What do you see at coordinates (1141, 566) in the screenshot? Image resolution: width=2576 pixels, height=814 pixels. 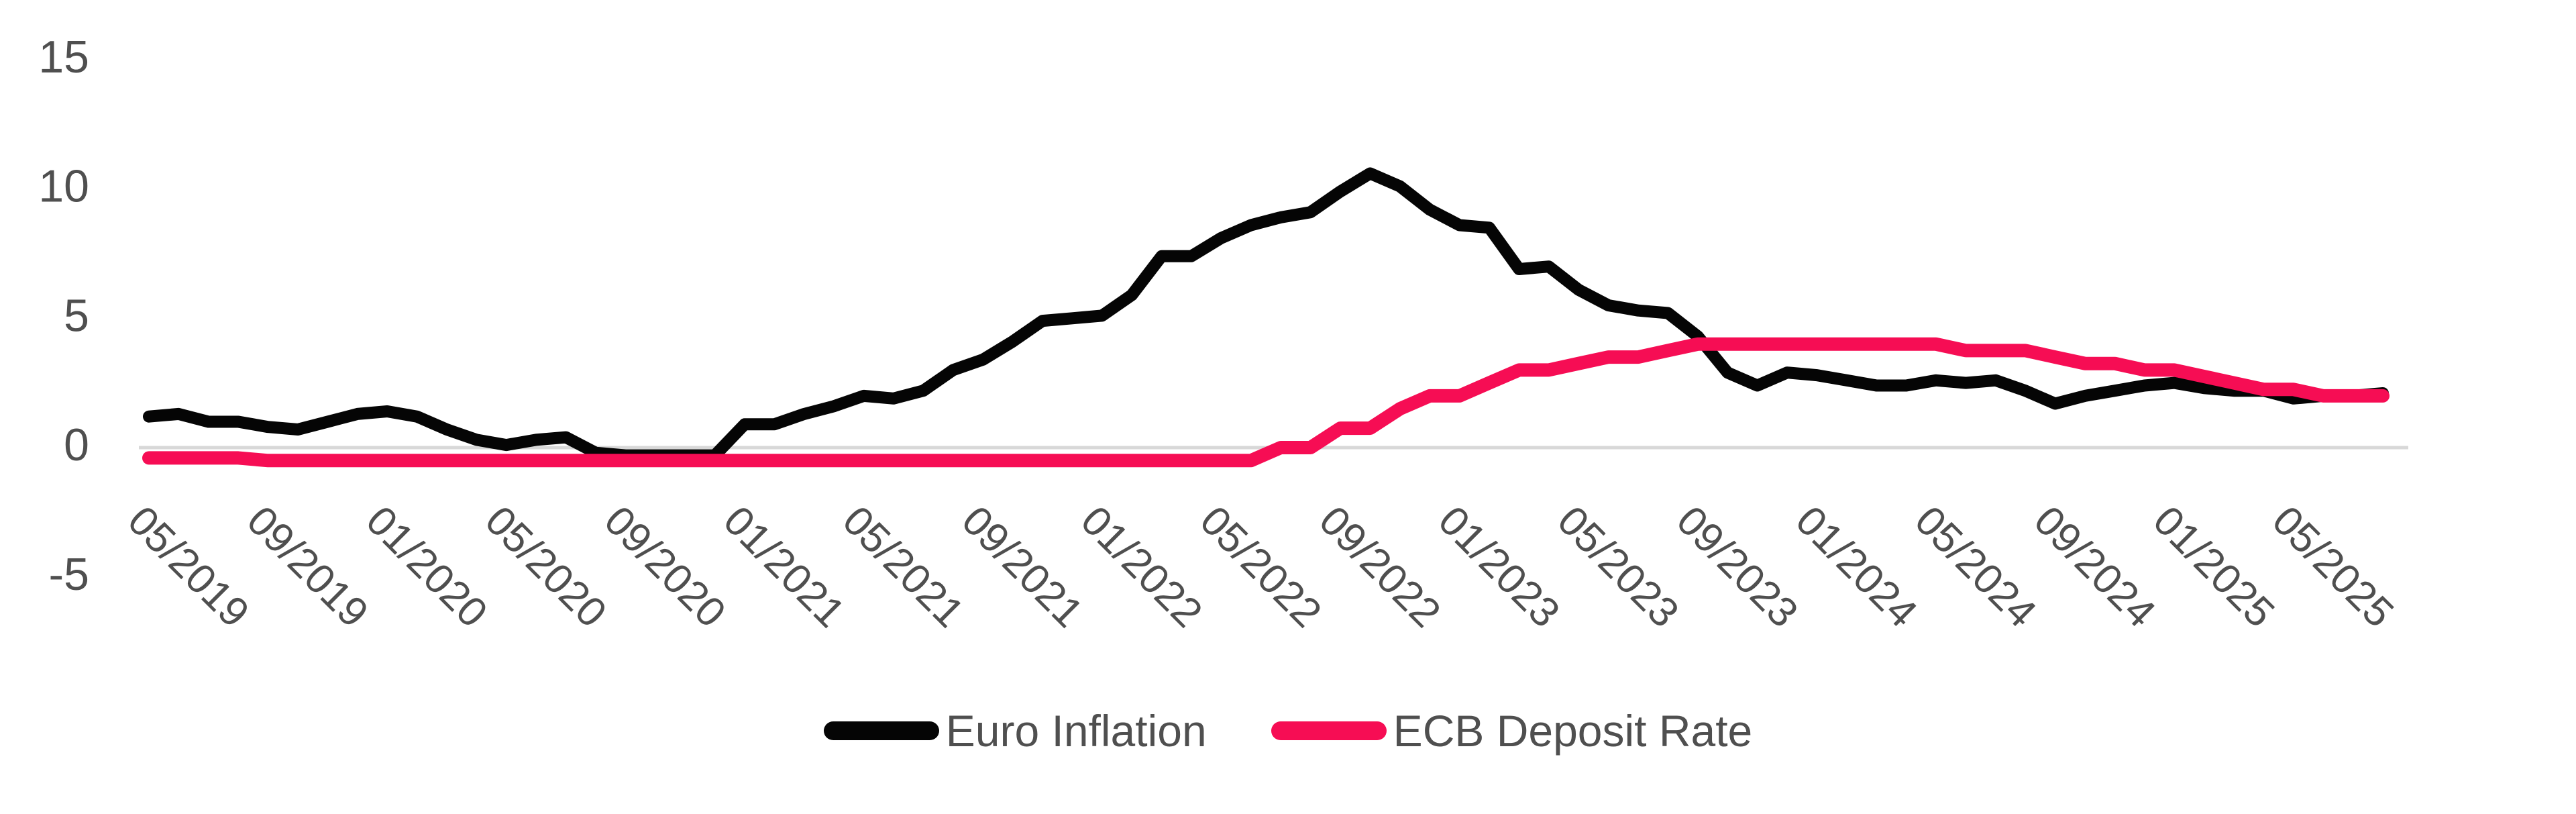 I see `x-tick-label: 01/2022` at bounding box center [1141, 566].